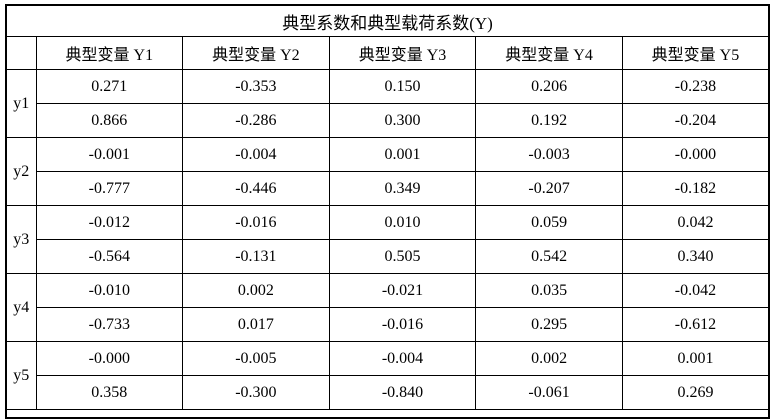 The height and width of the screenshot is (419, 773). What do you see at coordinates (402, 256) in the screenshot?
I see `table-cell: 0.505` at bounding box center [402, 256].